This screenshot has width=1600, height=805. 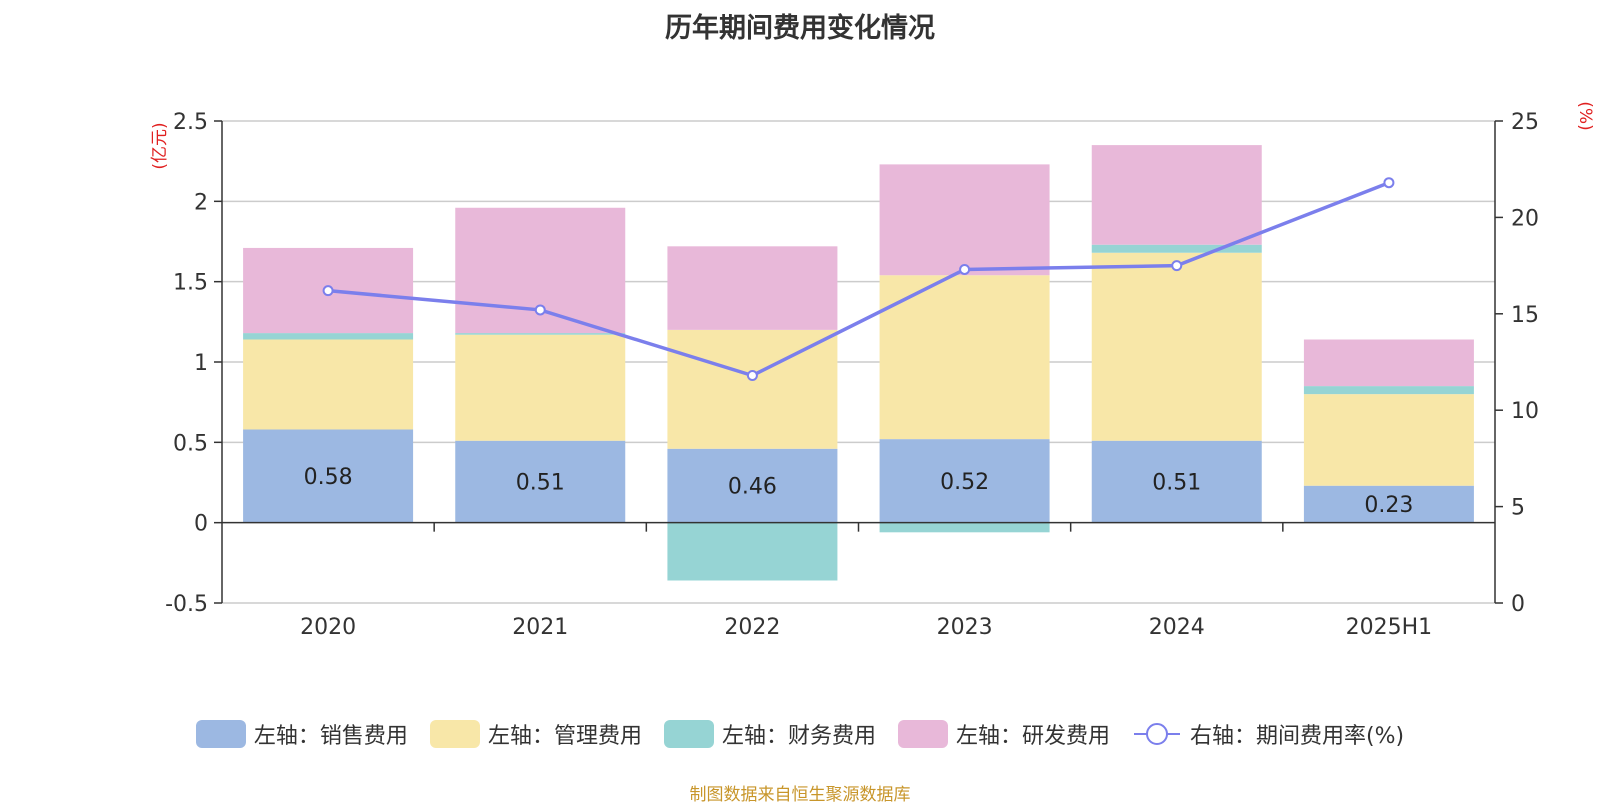 I want to click on legend: 左轴：销售费用 左轴：管理费用 左轴：财务费用 左轴：研发费用 右轴：期间费用率(%), so click(x=800, y=734).